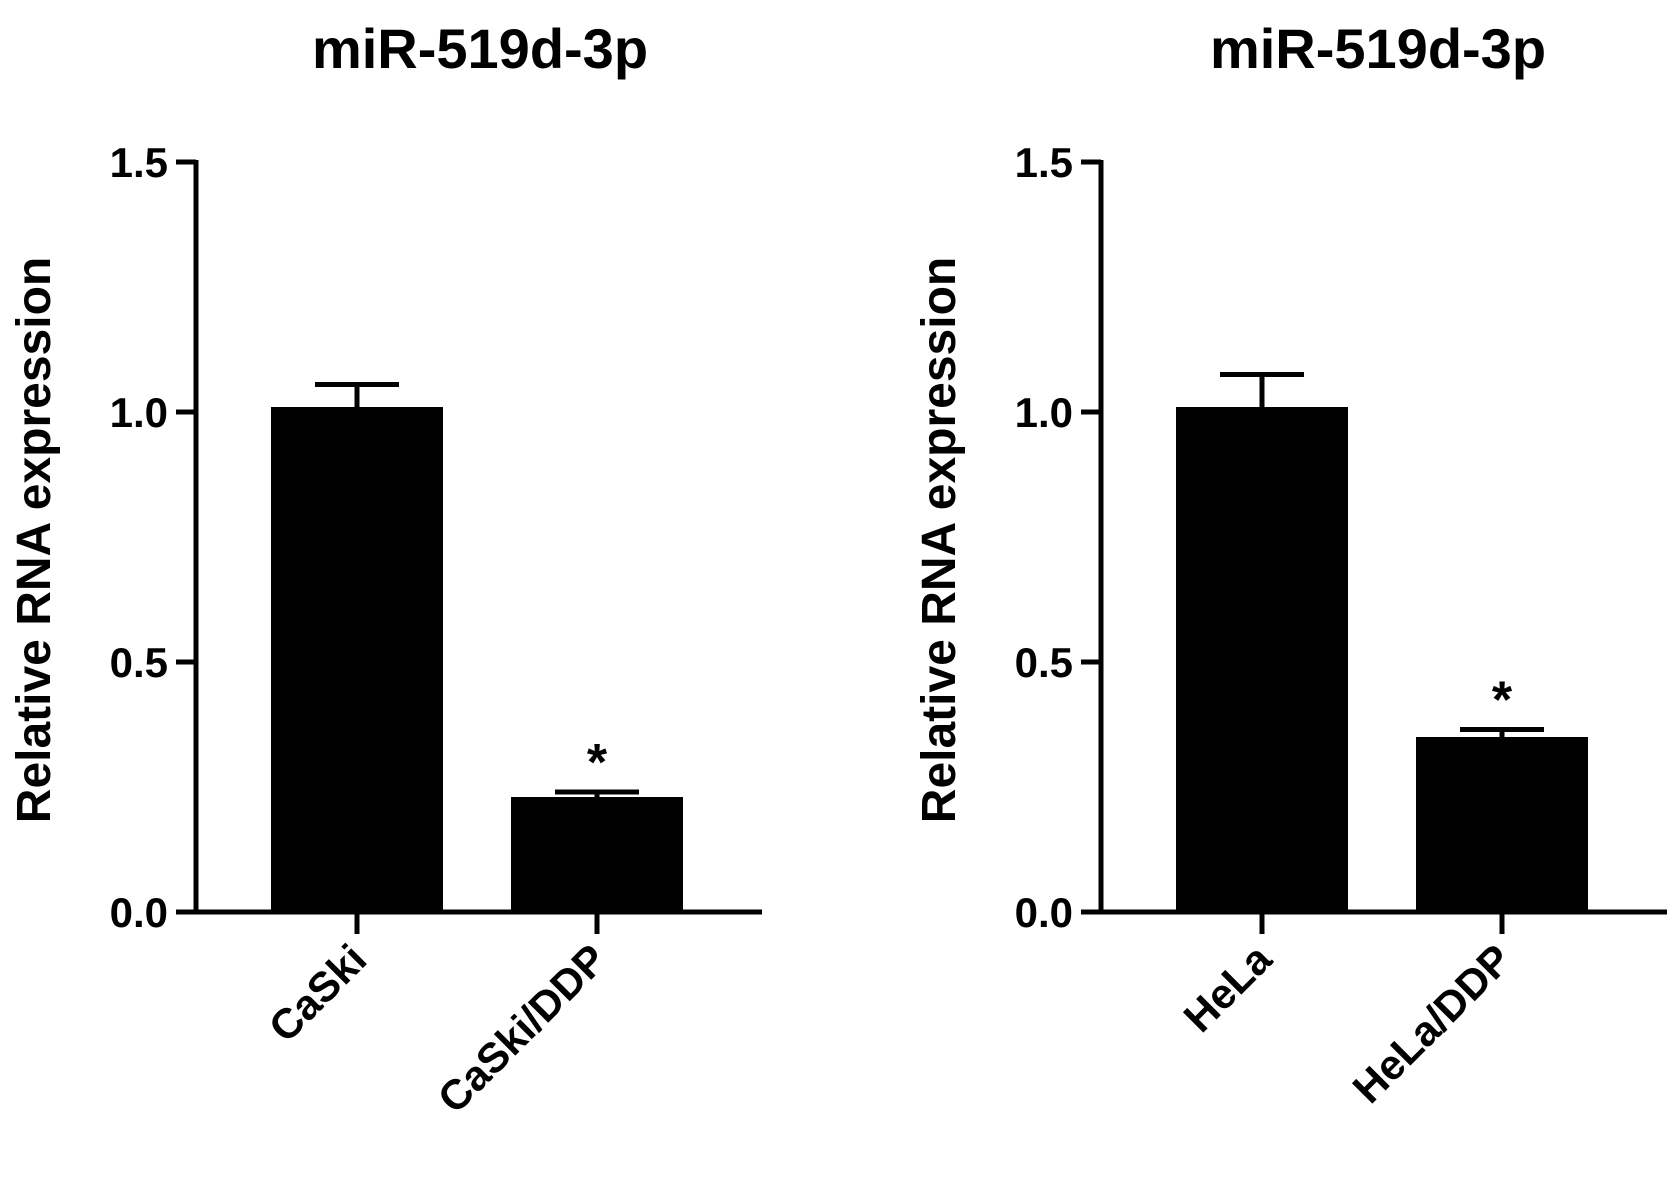 The height and width of the screenshot is (1196, 1677). What do you see at coordinates (522, 1028) in the screenshot?
I see `x-tick-label: CaSki/DDP` at bounding box center [522, 1028].